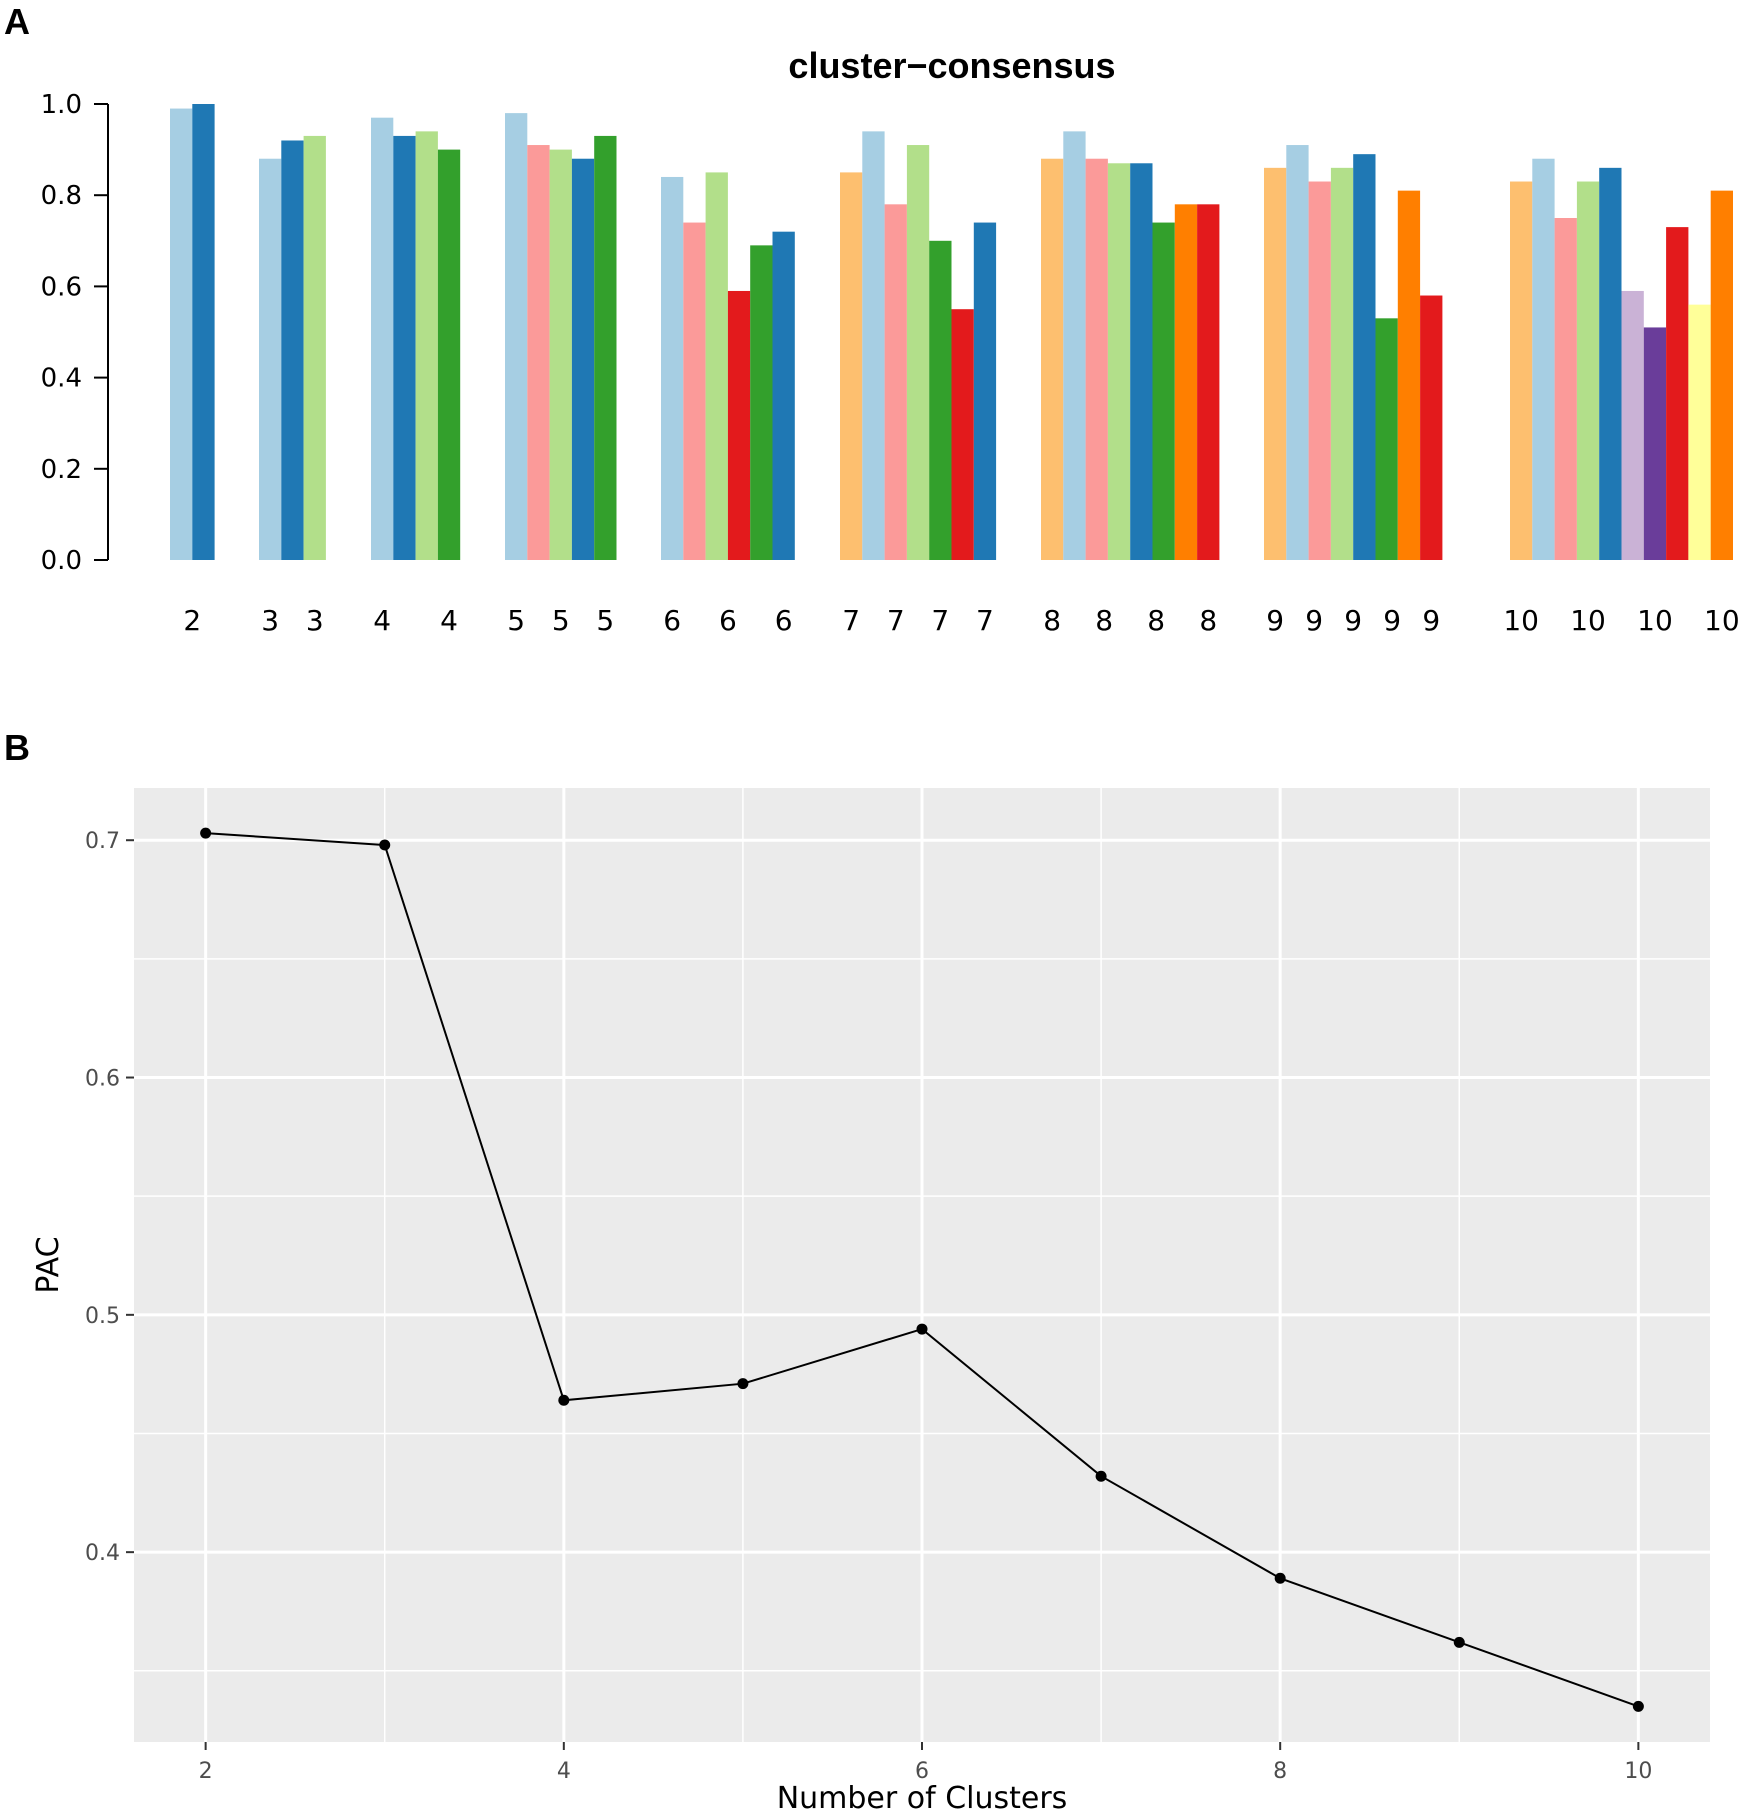 This screenshot has height=1812, width=1742. Describe the element at coordinates (61, 470) in the screenshot. I see `y-tick-label: 0.2` at that location.